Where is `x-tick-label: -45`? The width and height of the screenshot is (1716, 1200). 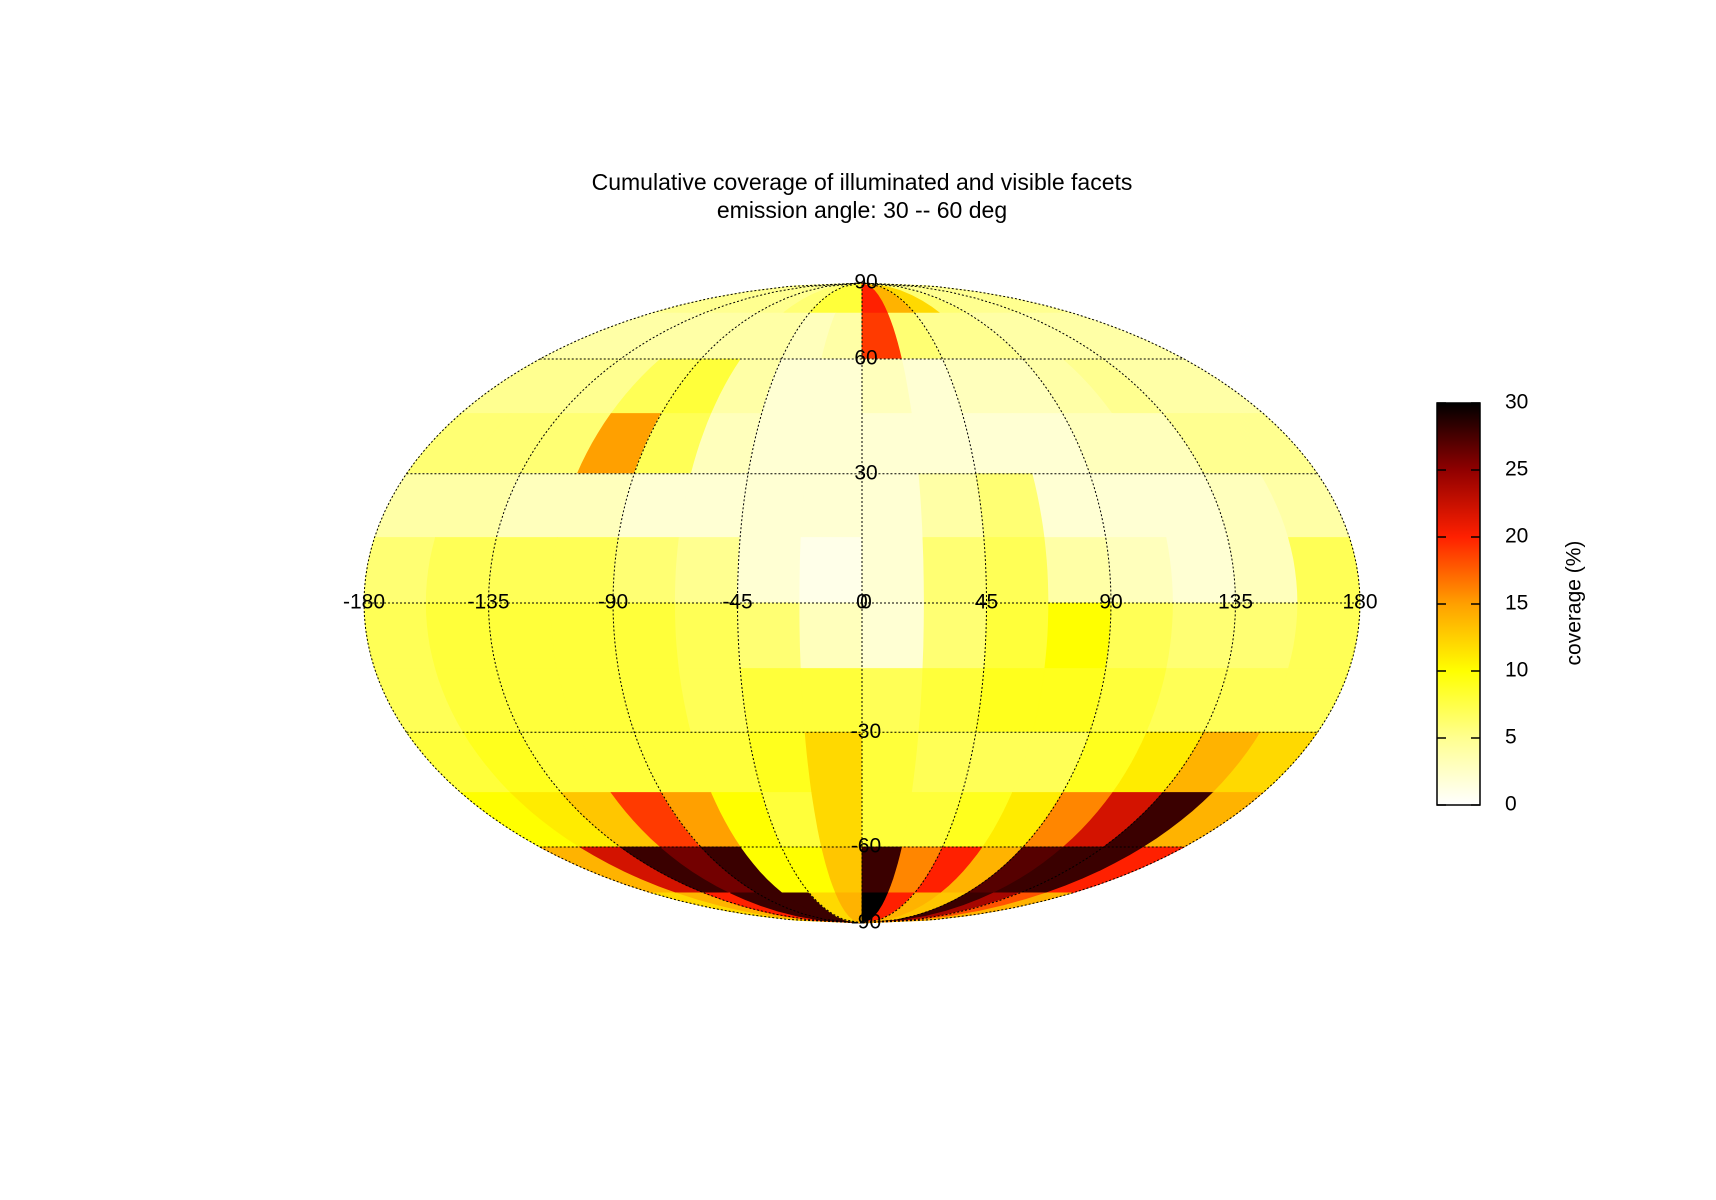 x-tick-label: -45 is located at coordinates (737, 602).